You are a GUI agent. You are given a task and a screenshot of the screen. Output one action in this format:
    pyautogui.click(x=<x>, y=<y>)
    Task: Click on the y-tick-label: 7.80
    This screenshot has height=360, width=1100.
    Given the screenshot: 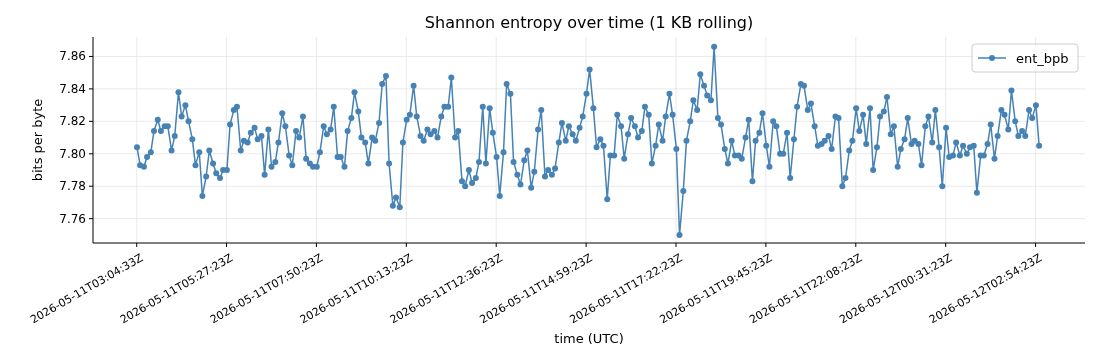 What is the action you would take?
    pyautogui.click(x=72, y=153)
    